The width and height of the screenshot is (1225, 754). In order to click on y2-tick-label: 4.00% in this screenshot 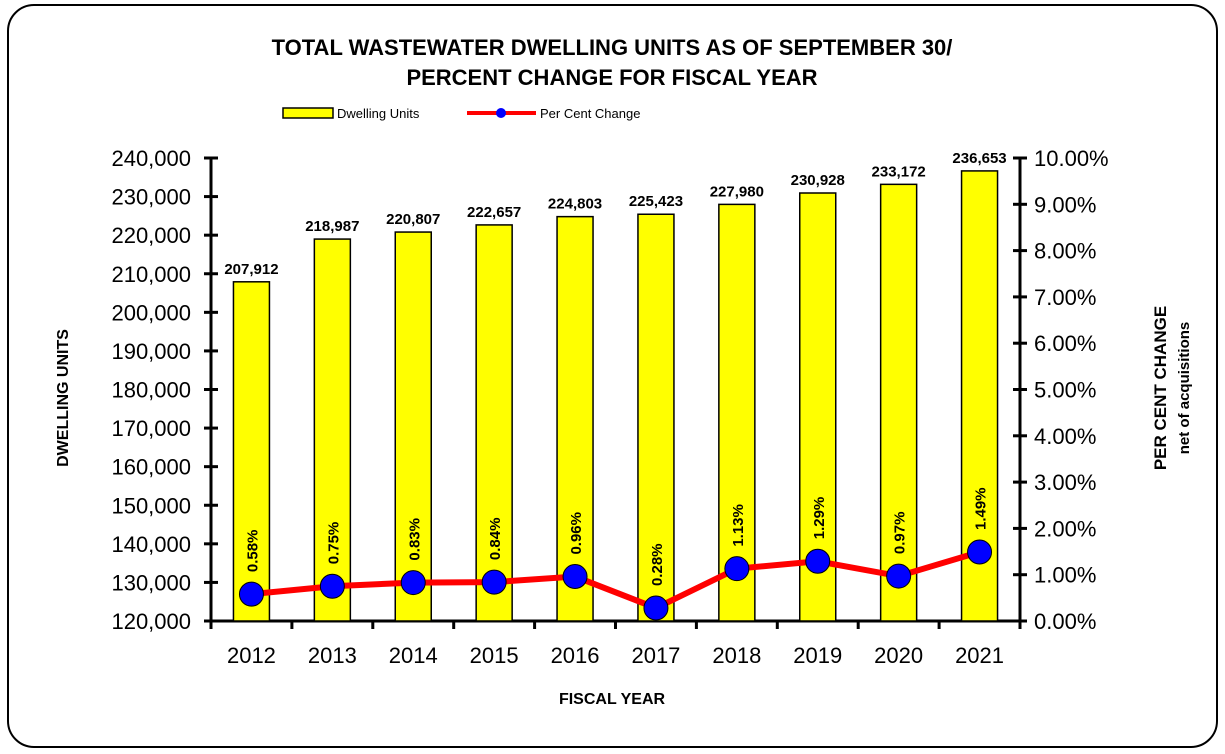, I will do `click(1065, 436)`.